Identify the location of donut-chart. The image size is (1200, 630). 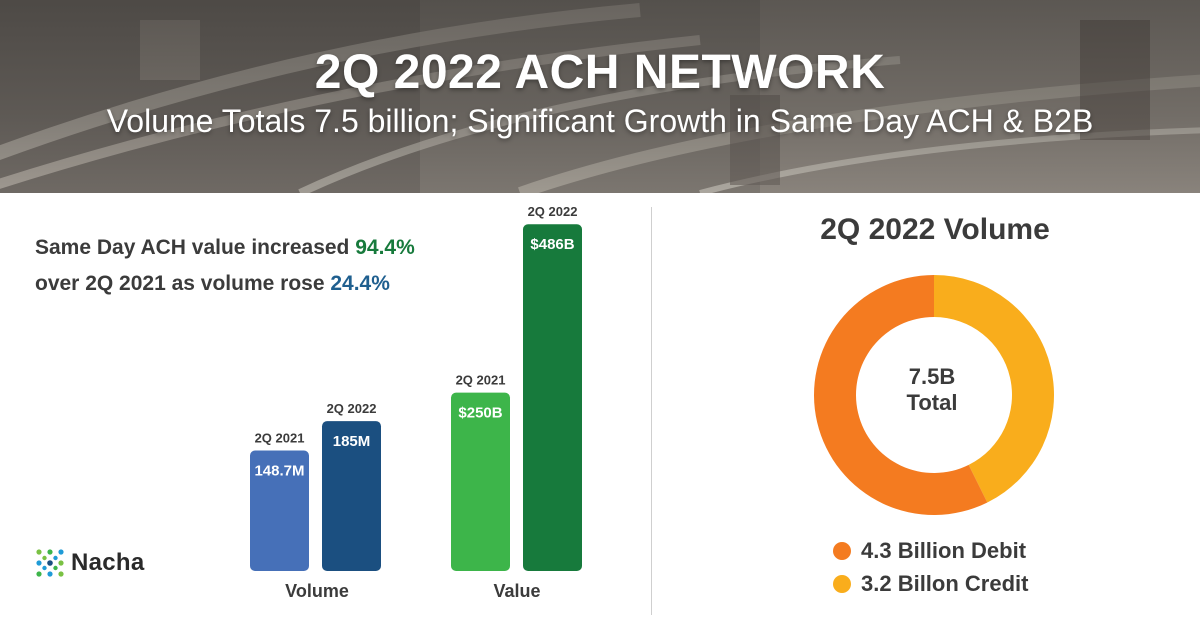
(934, 395).